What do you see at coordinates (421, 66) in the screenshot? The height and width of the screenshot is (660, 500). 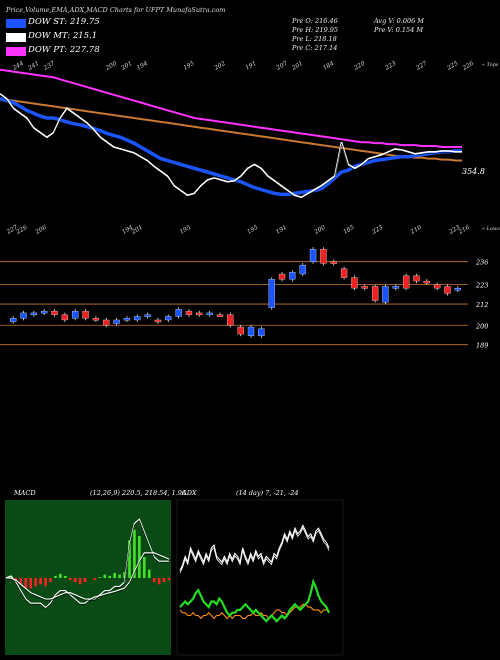 I see `tops-tick-label: 227` at bounding box center [421, 66].